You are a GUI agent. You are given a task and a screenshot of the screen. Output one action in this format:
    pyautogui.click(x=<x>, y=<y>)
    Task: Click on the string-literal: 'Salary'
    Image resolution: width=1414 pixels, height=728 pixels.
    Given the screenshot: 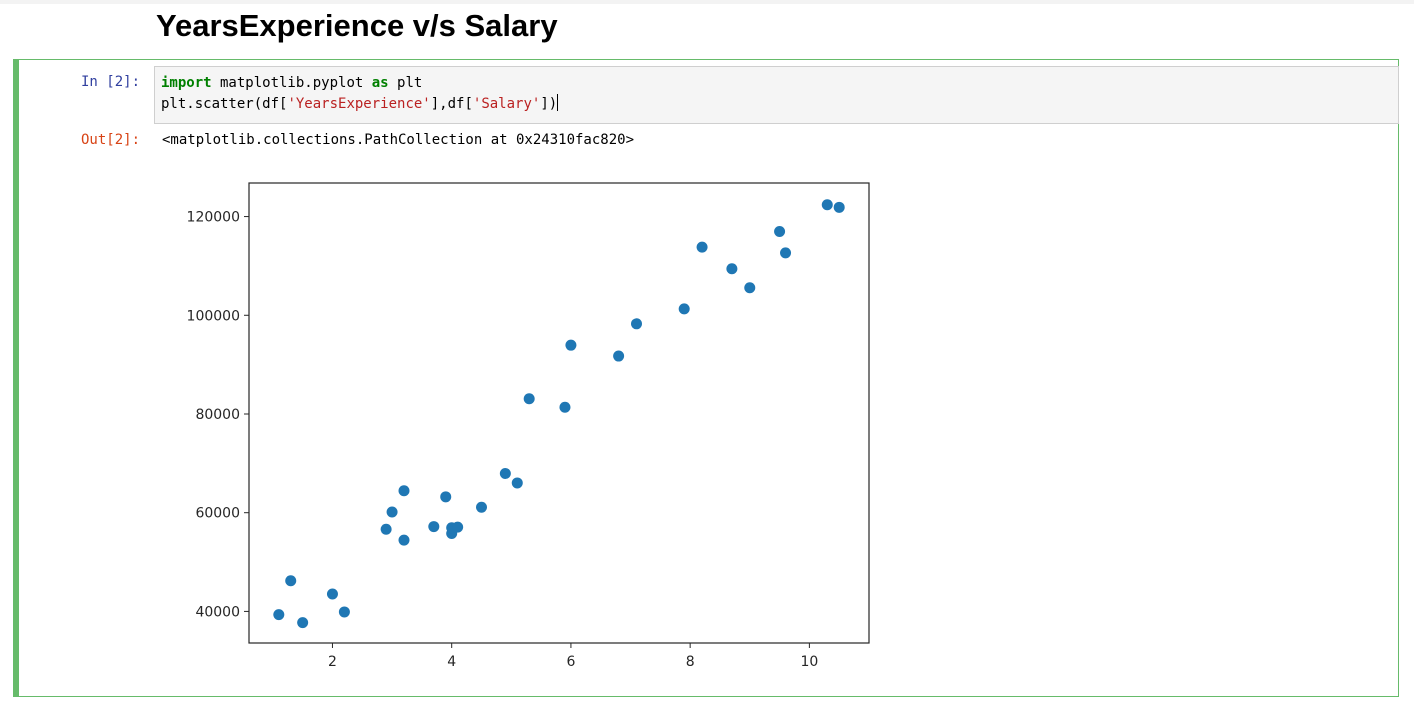 What is the action you would take?
    pyautogui.click(x=506, y=104)
    